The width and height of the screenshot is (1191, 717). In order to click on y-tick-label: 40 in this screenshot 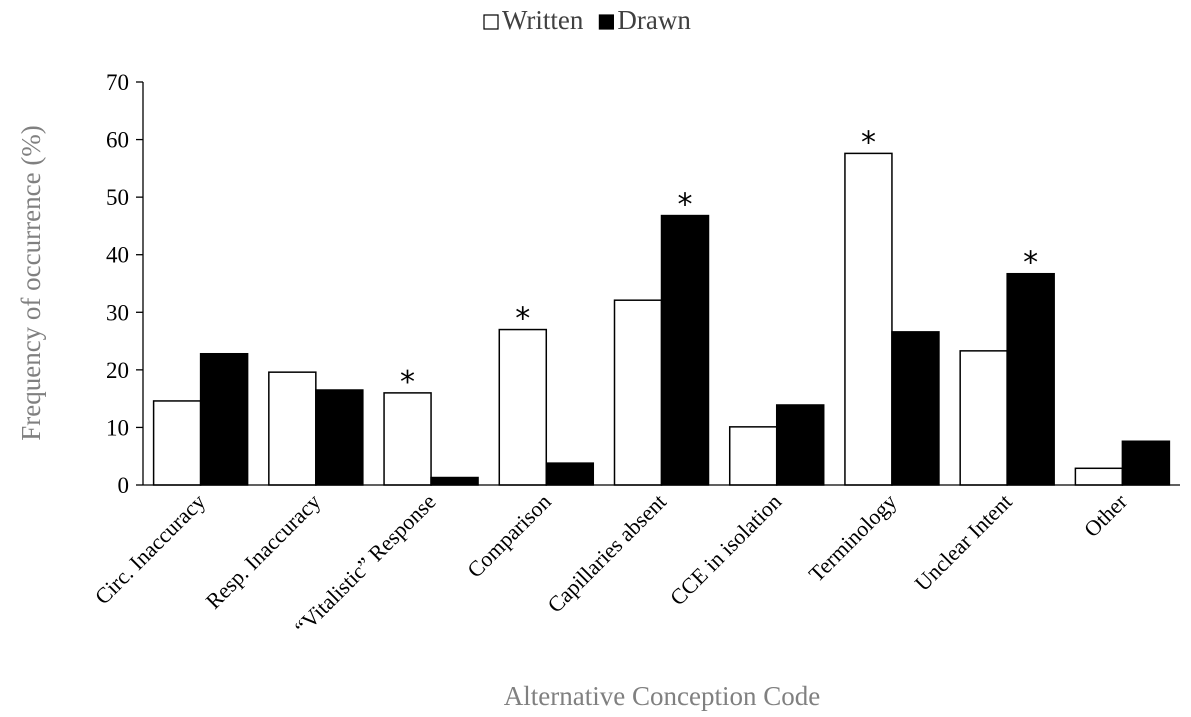, I will do `click(117, 255)`.